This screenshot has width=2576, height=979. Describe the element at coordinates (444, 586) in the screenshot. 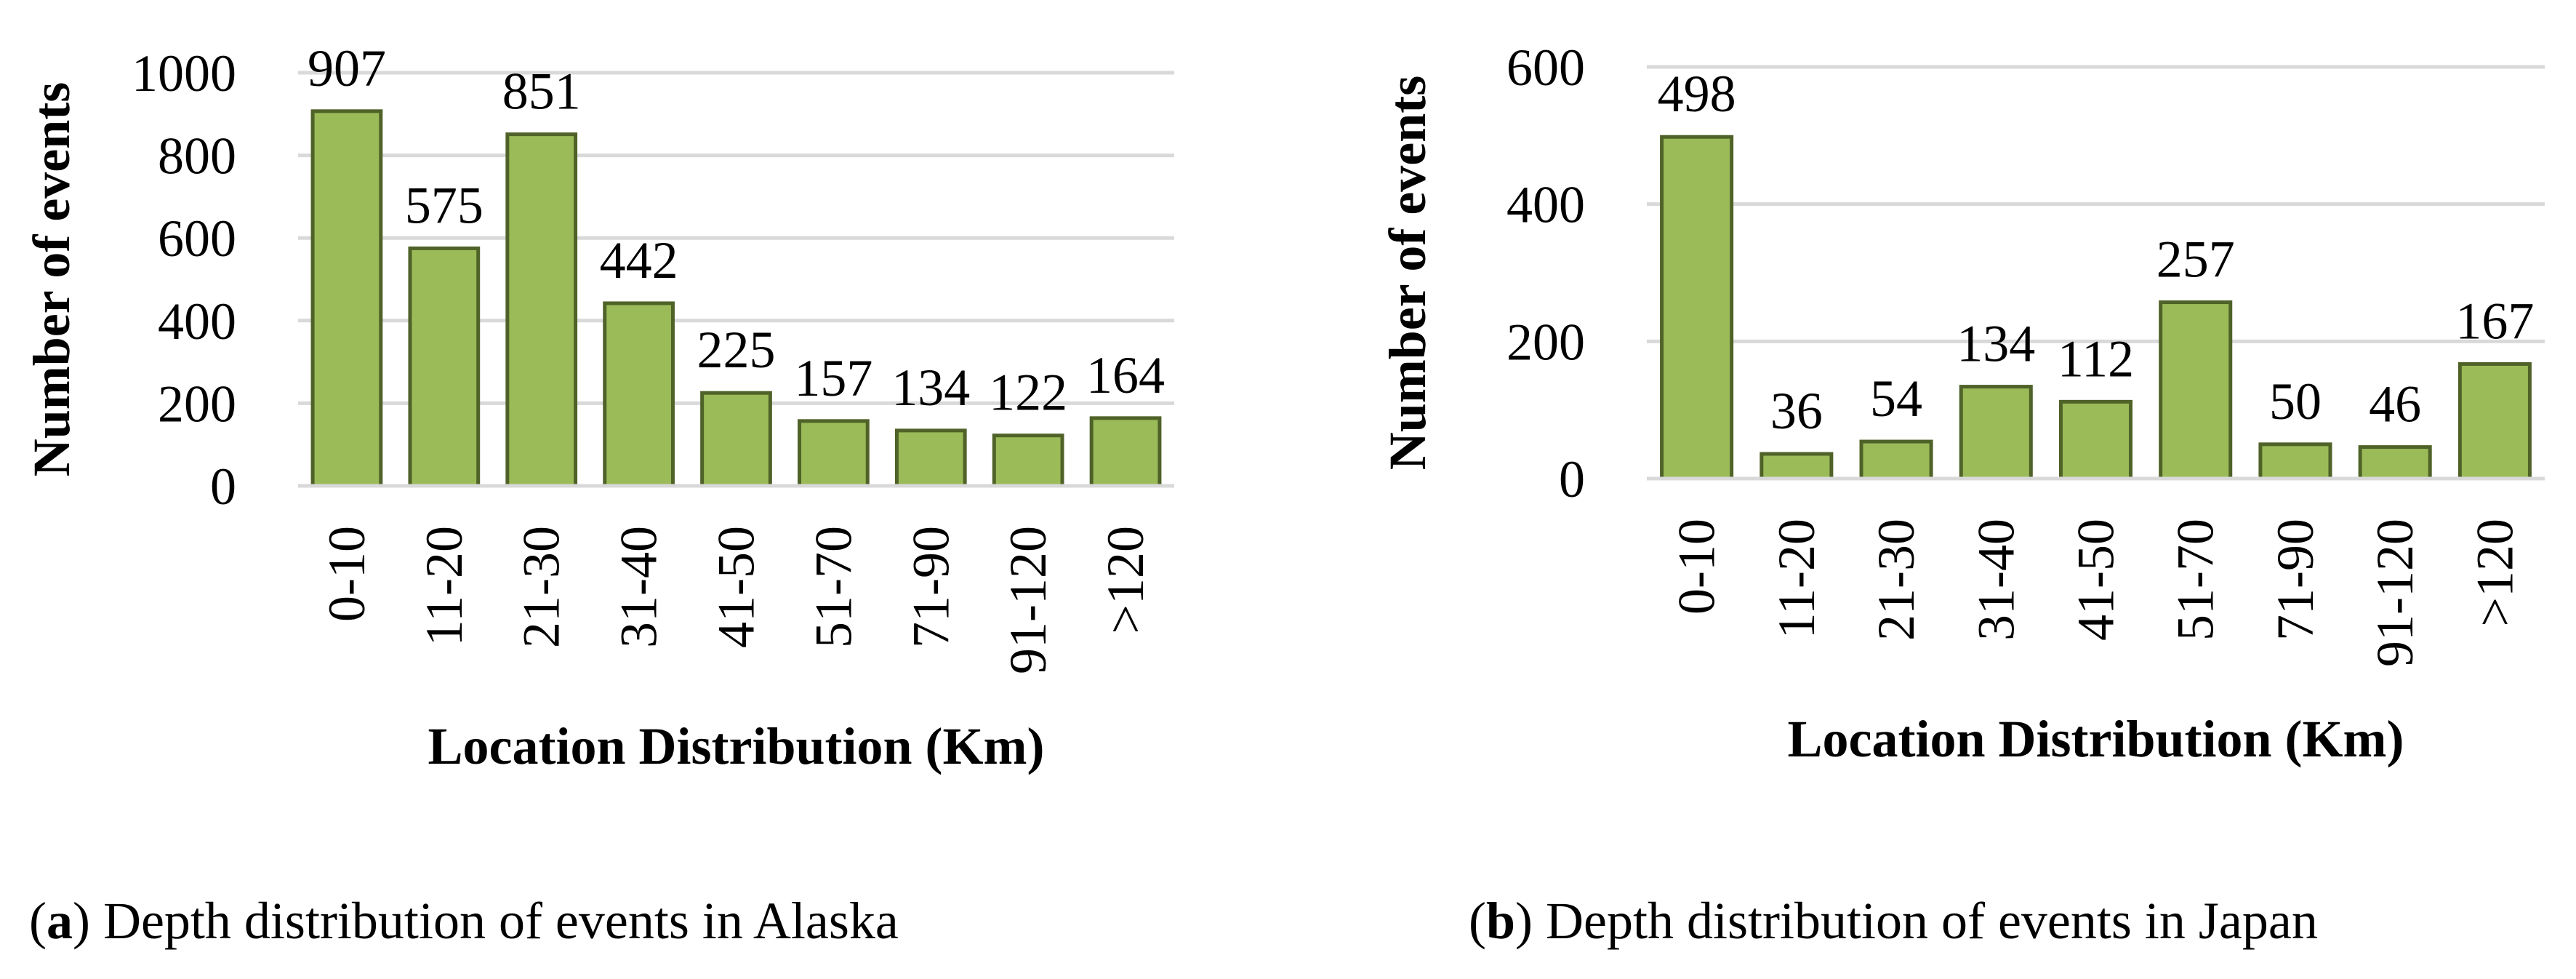

I see `chart-a-x-tick-label: 11-20` at that location.